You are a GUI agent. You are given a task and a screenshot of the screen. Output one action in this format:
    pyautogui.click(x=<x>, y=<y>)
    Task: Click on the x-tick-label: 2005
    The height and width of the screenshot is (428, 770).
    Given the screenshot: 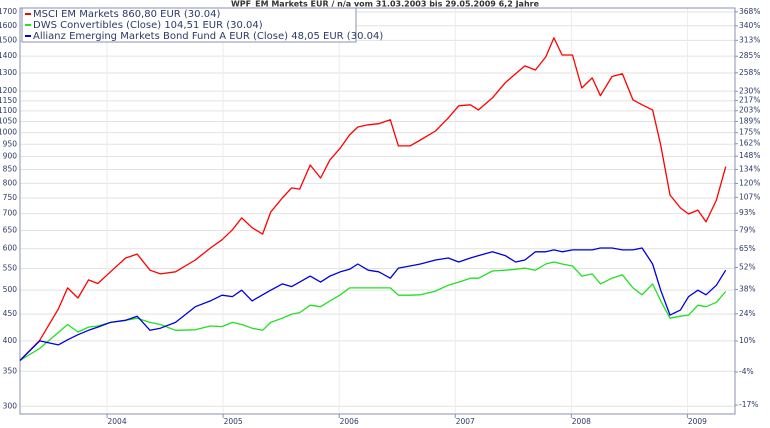 What is the action you would take?
    pyautogui.click(x=233, y=421)
    